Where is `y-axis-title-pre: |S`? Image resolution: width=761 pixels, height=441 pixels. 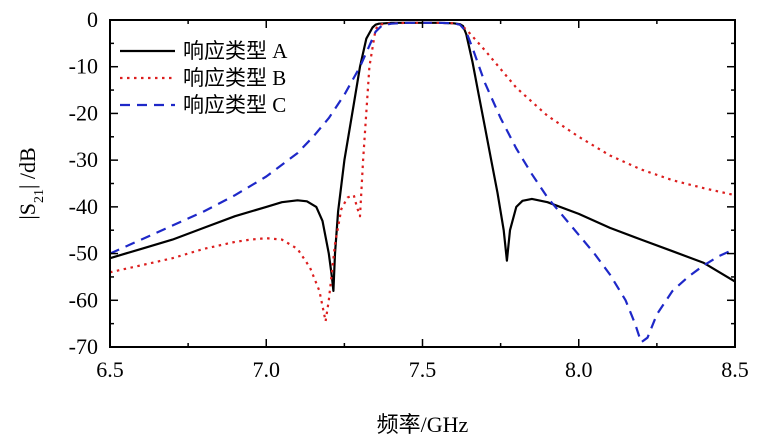 y-axis-title-pre: |S is located at coordinates (27, 211).